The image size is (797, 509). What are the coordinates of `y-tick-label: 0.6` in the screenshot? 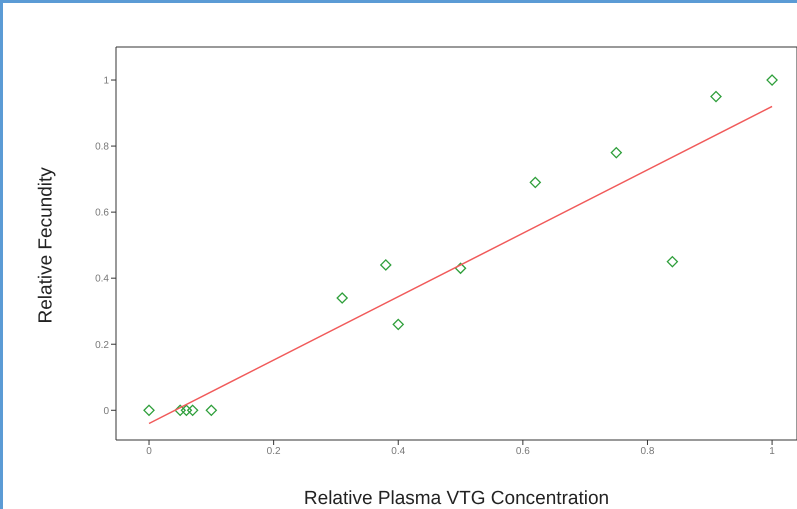 It's located at (102, 213).